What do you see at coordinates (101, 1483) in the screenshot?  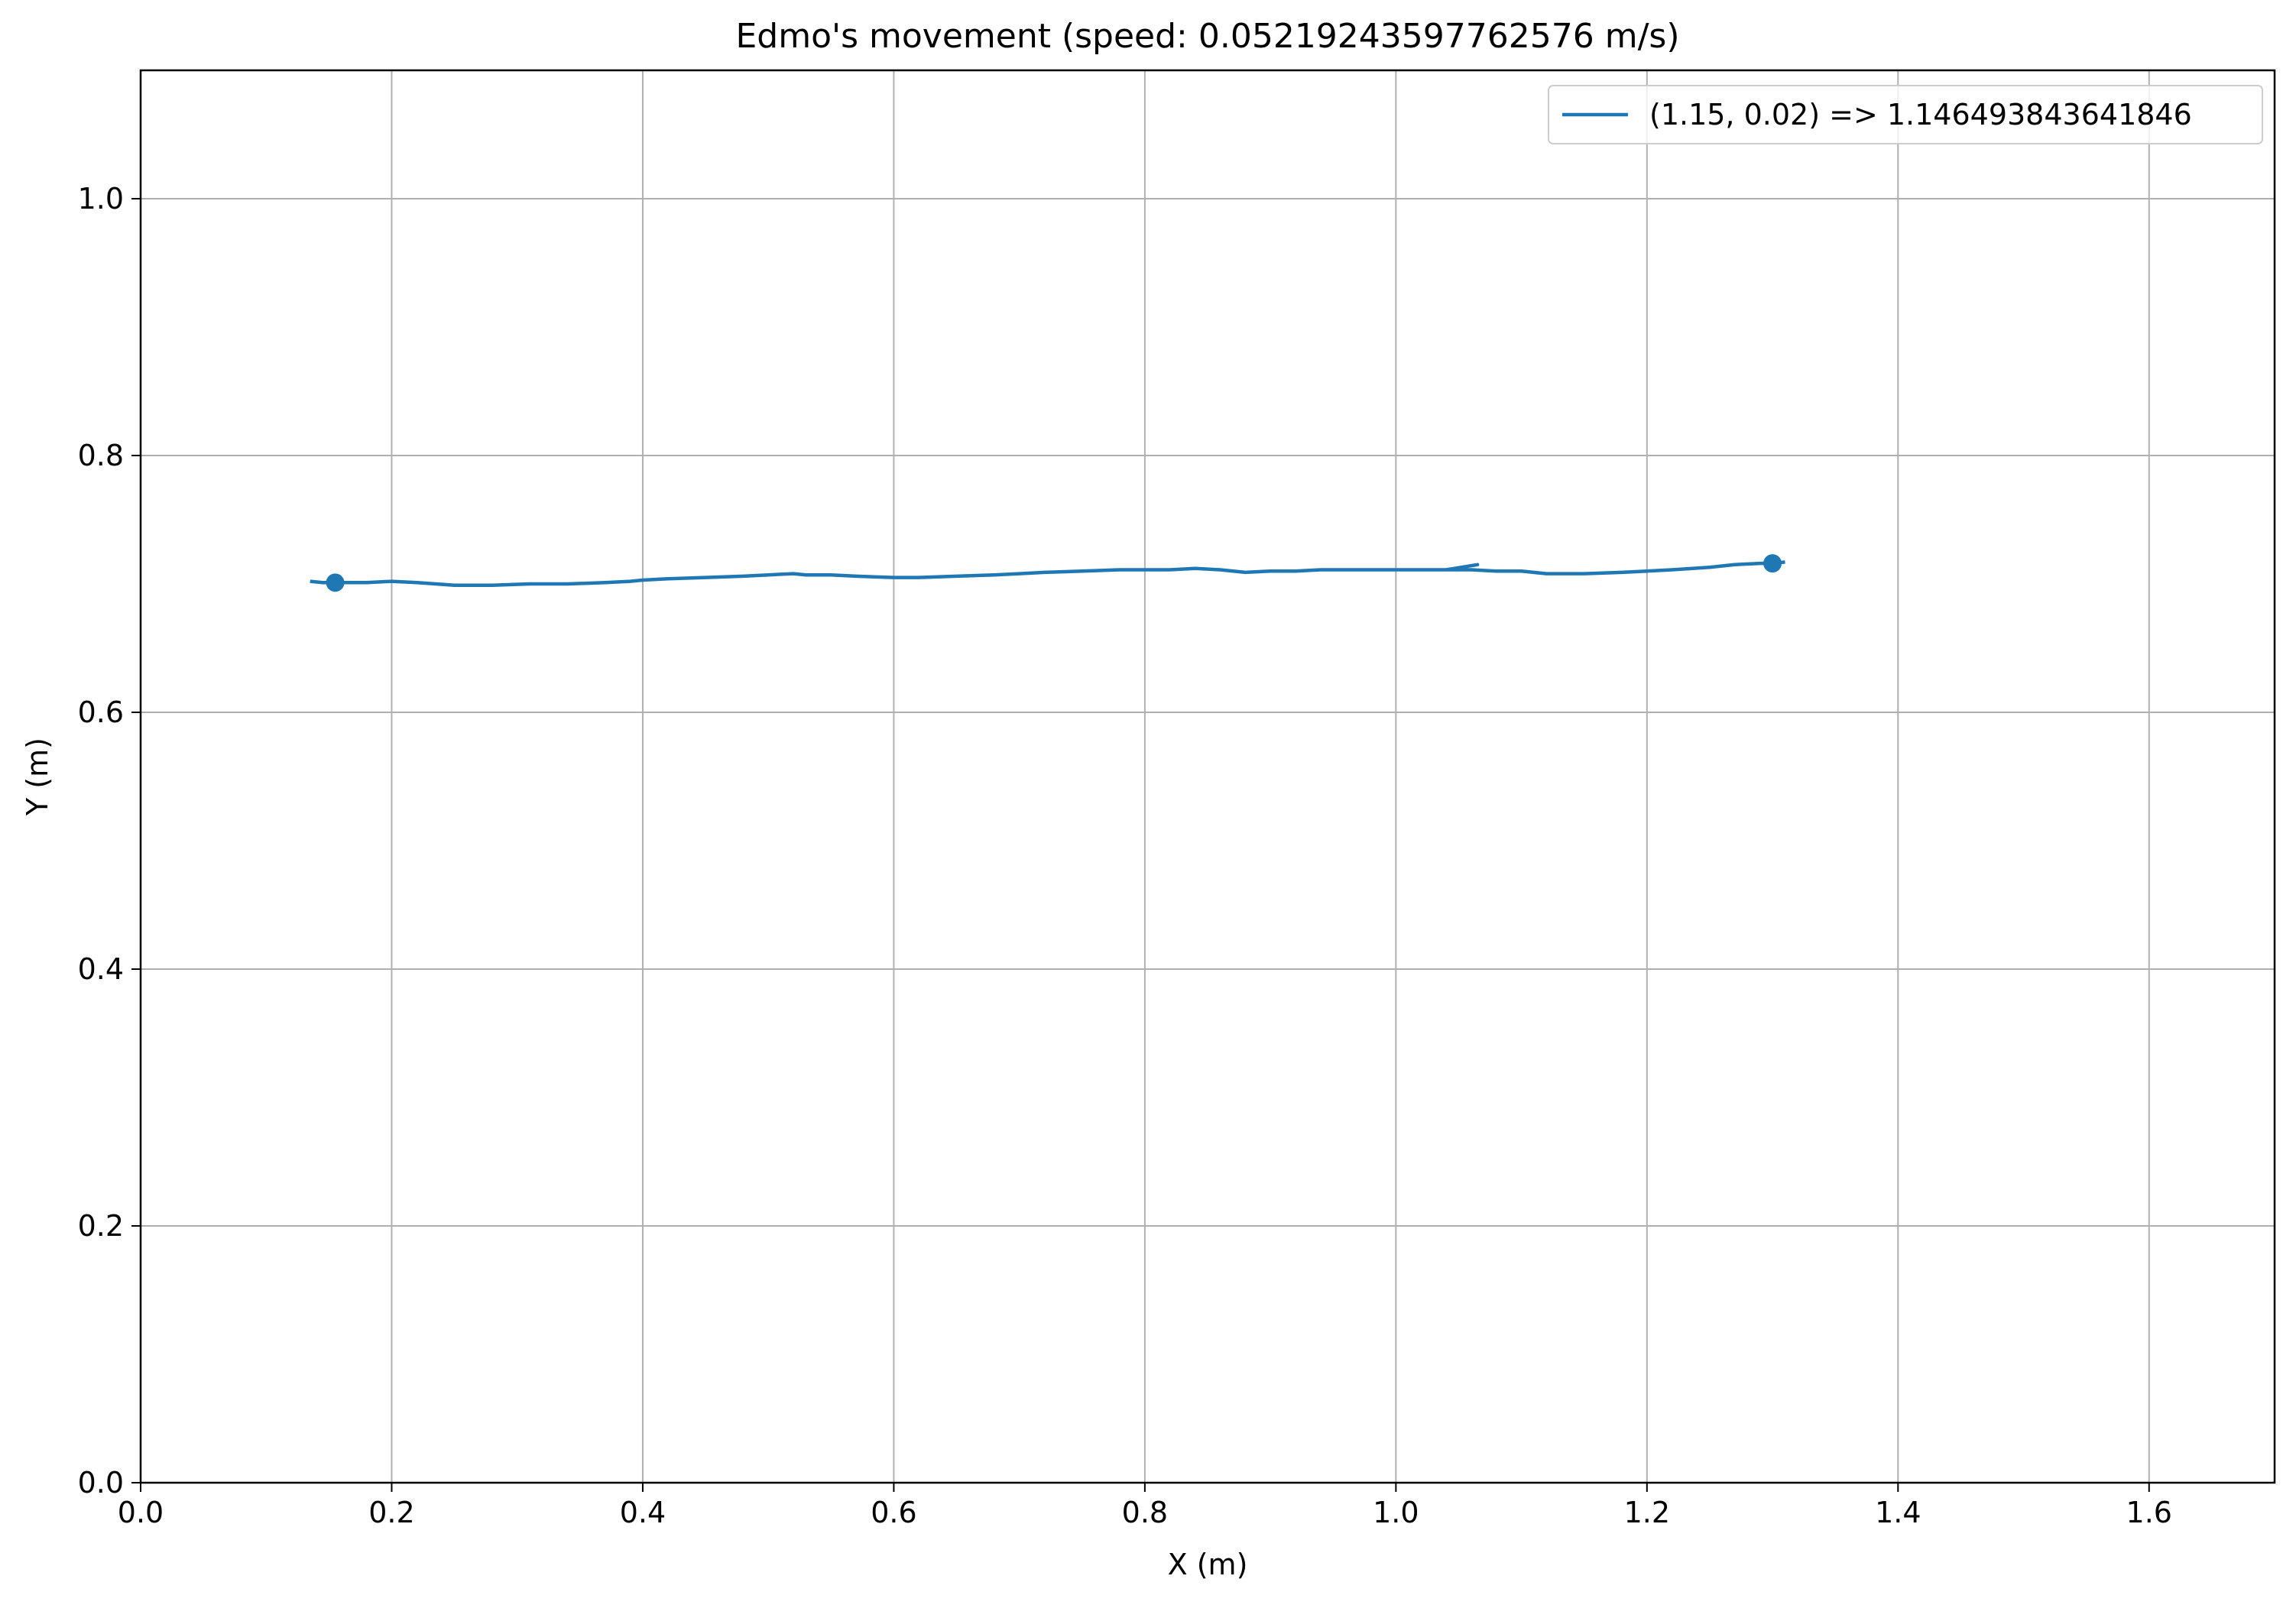 I see `y-tick-label: 0.0` at bounding box center [101, 1483].